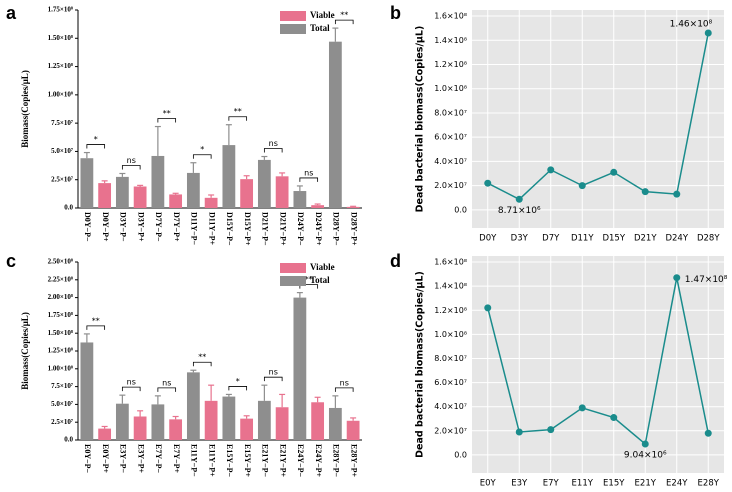  Describe the element at coordinates (300, 229) in the screenshot. I see `x-tick-label: D24Y−P−` at that location.